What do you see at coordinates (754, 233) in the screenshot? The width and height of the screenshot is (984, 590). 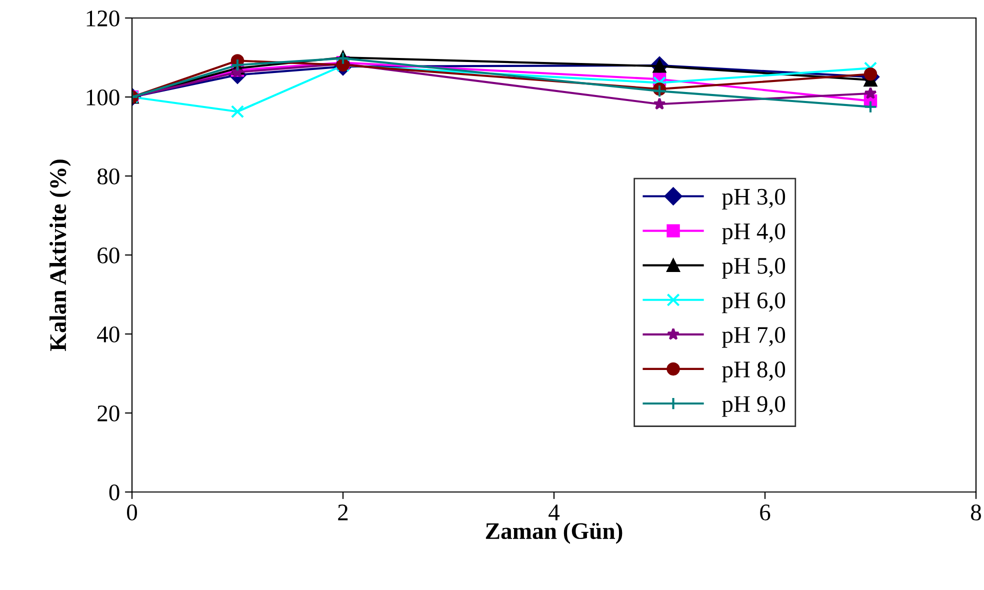 I see `legend-label: pH 4,0` at bounding box center [754, 233].